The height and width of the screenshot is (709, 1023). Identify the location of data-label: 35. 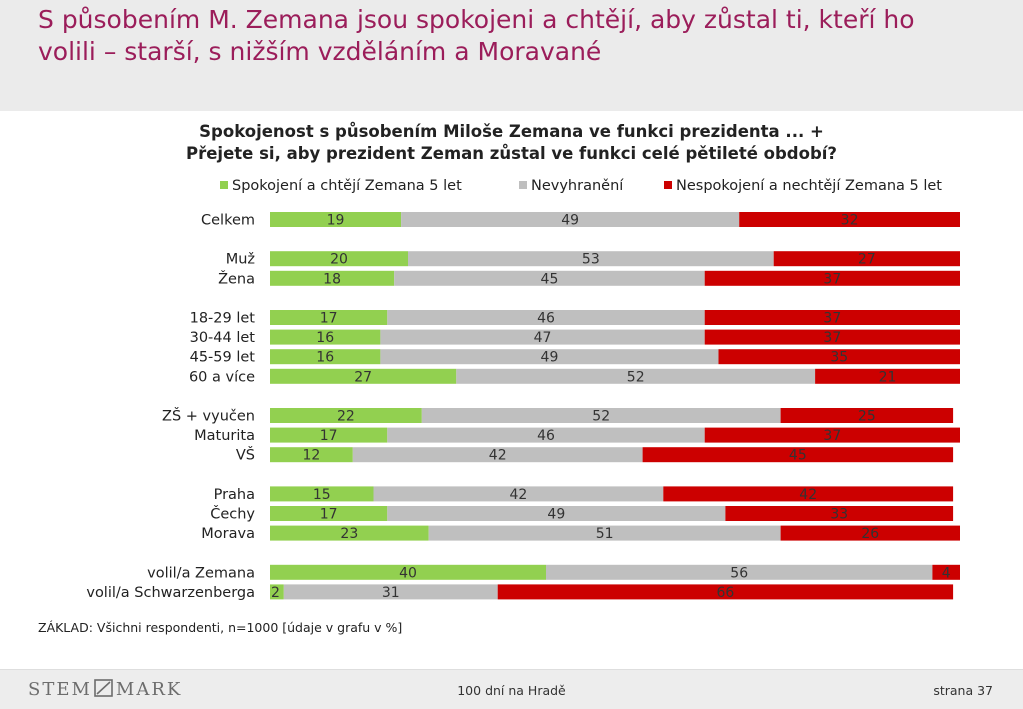
(839, 358).